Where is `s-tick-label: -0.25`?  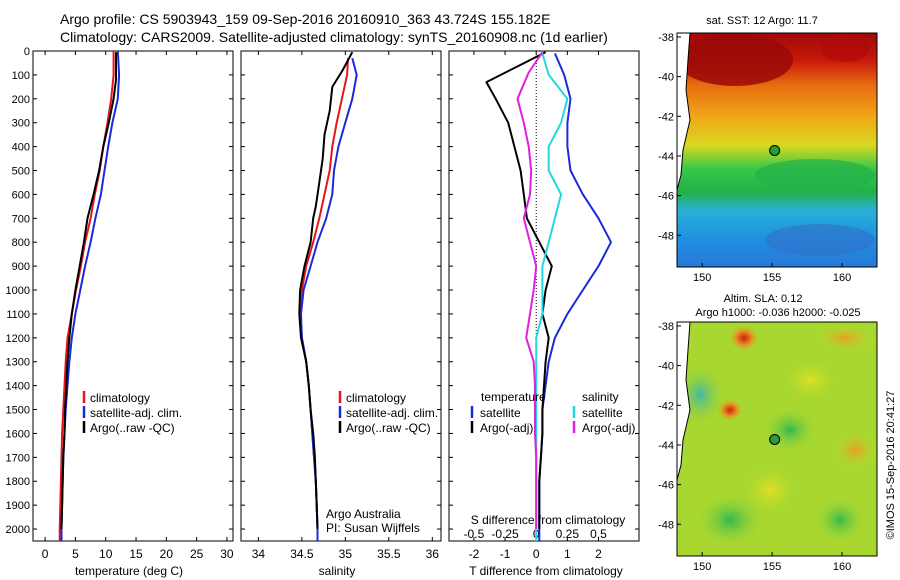
s-tick-label: -0.25 is located at coordinates (505, 534).